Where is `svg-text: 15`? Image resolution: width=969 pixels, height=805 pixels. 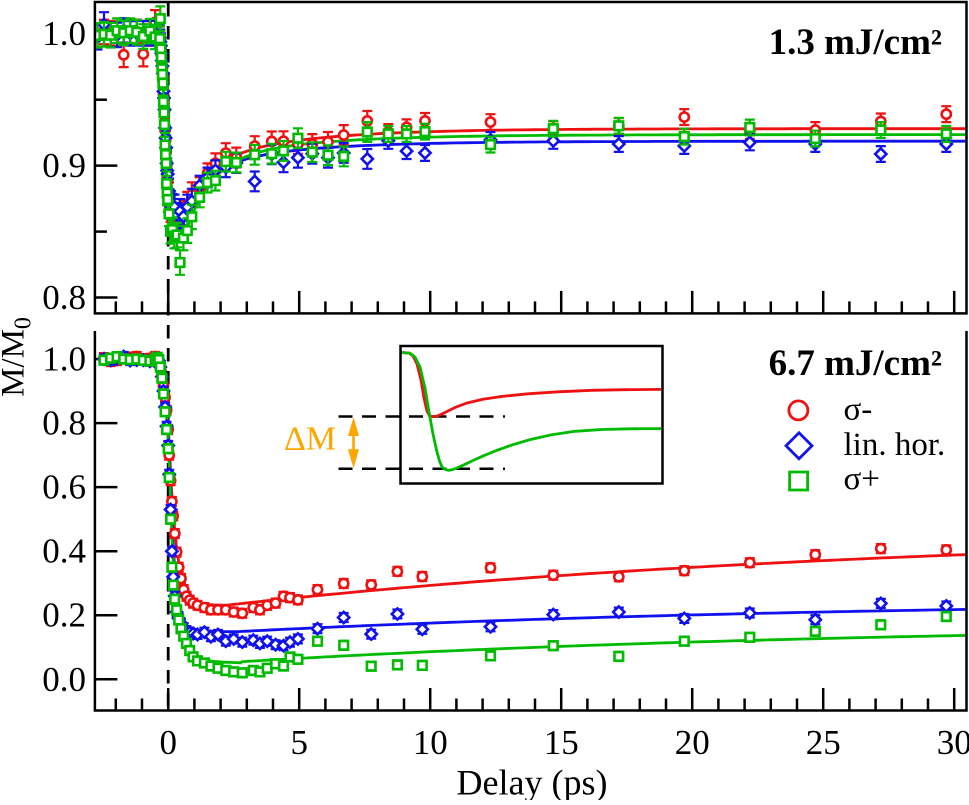 svg-text: 15 is located at coordinates (561, 742).